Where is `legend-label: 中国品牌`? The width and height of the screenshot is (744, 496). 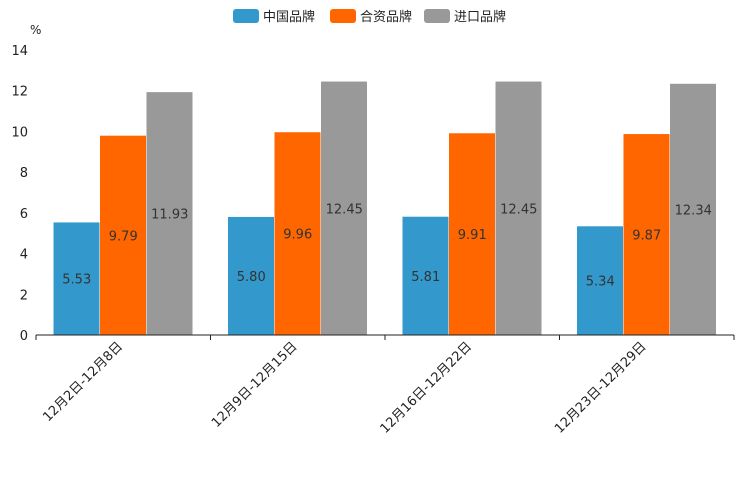 legend-label: 中国品牌 is located at coordinates (289, 17).